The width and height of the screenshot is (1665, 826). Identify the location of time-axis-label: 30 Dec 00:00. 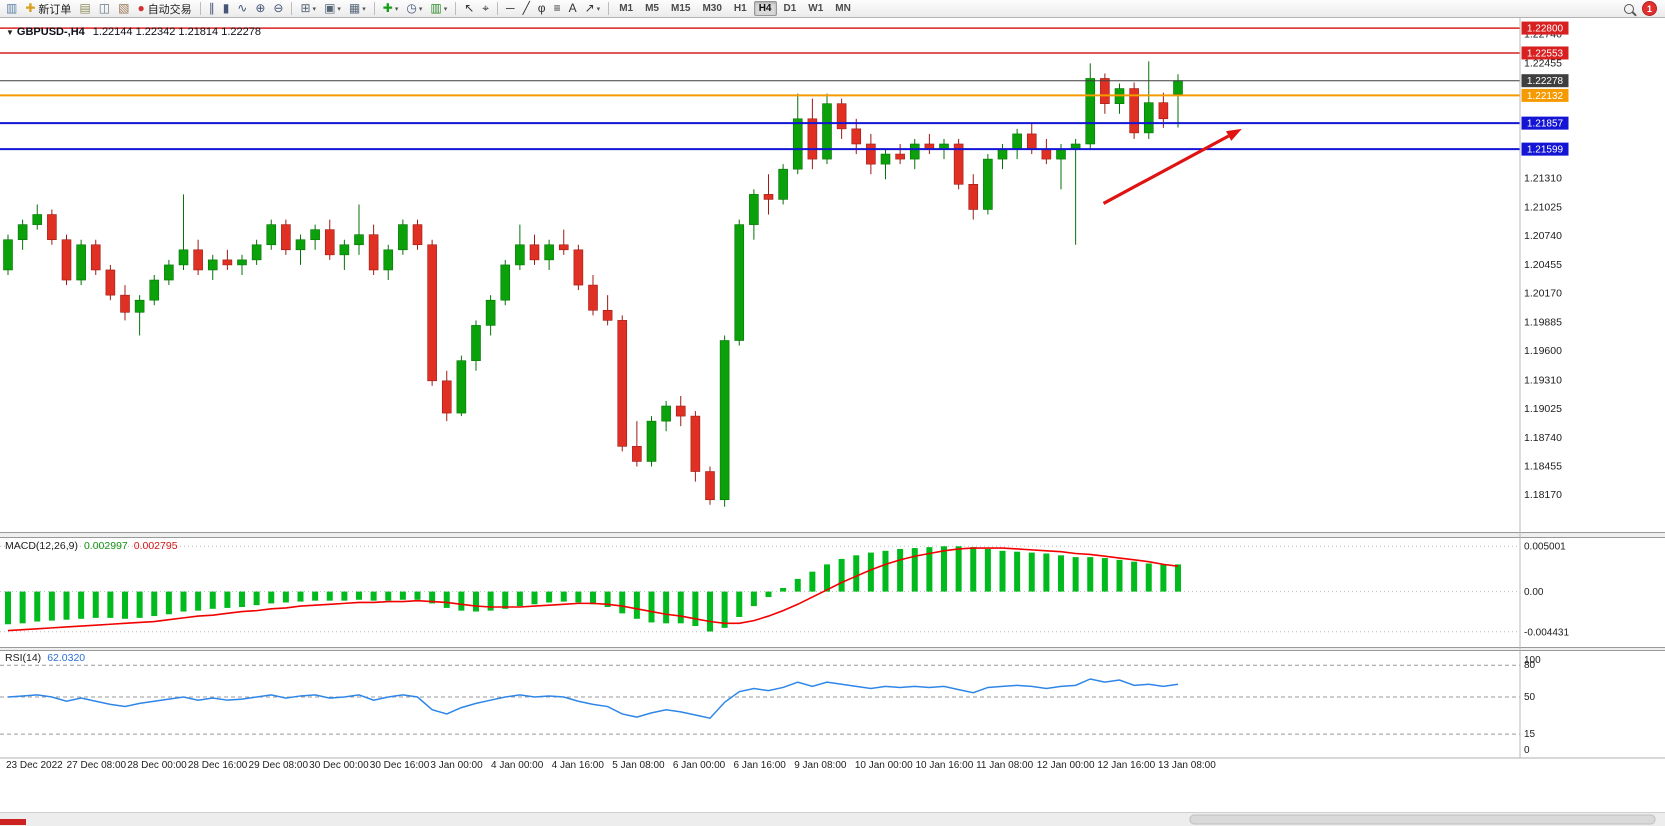
(339, 765).